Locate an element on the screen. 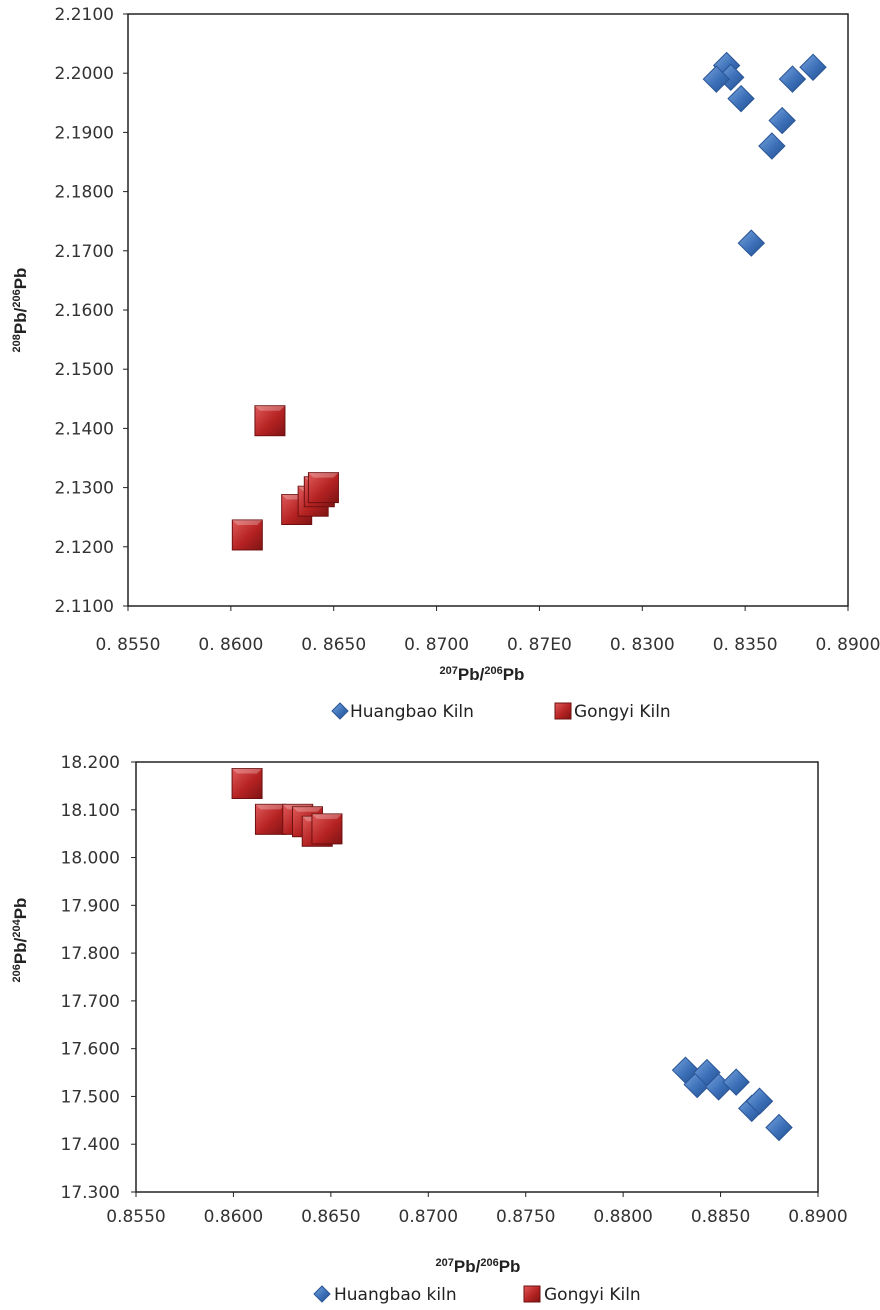 The height and width of the screenshot is (1310, 880). x-tick-label: 0.8700 is located at coordinates (428, 1217).